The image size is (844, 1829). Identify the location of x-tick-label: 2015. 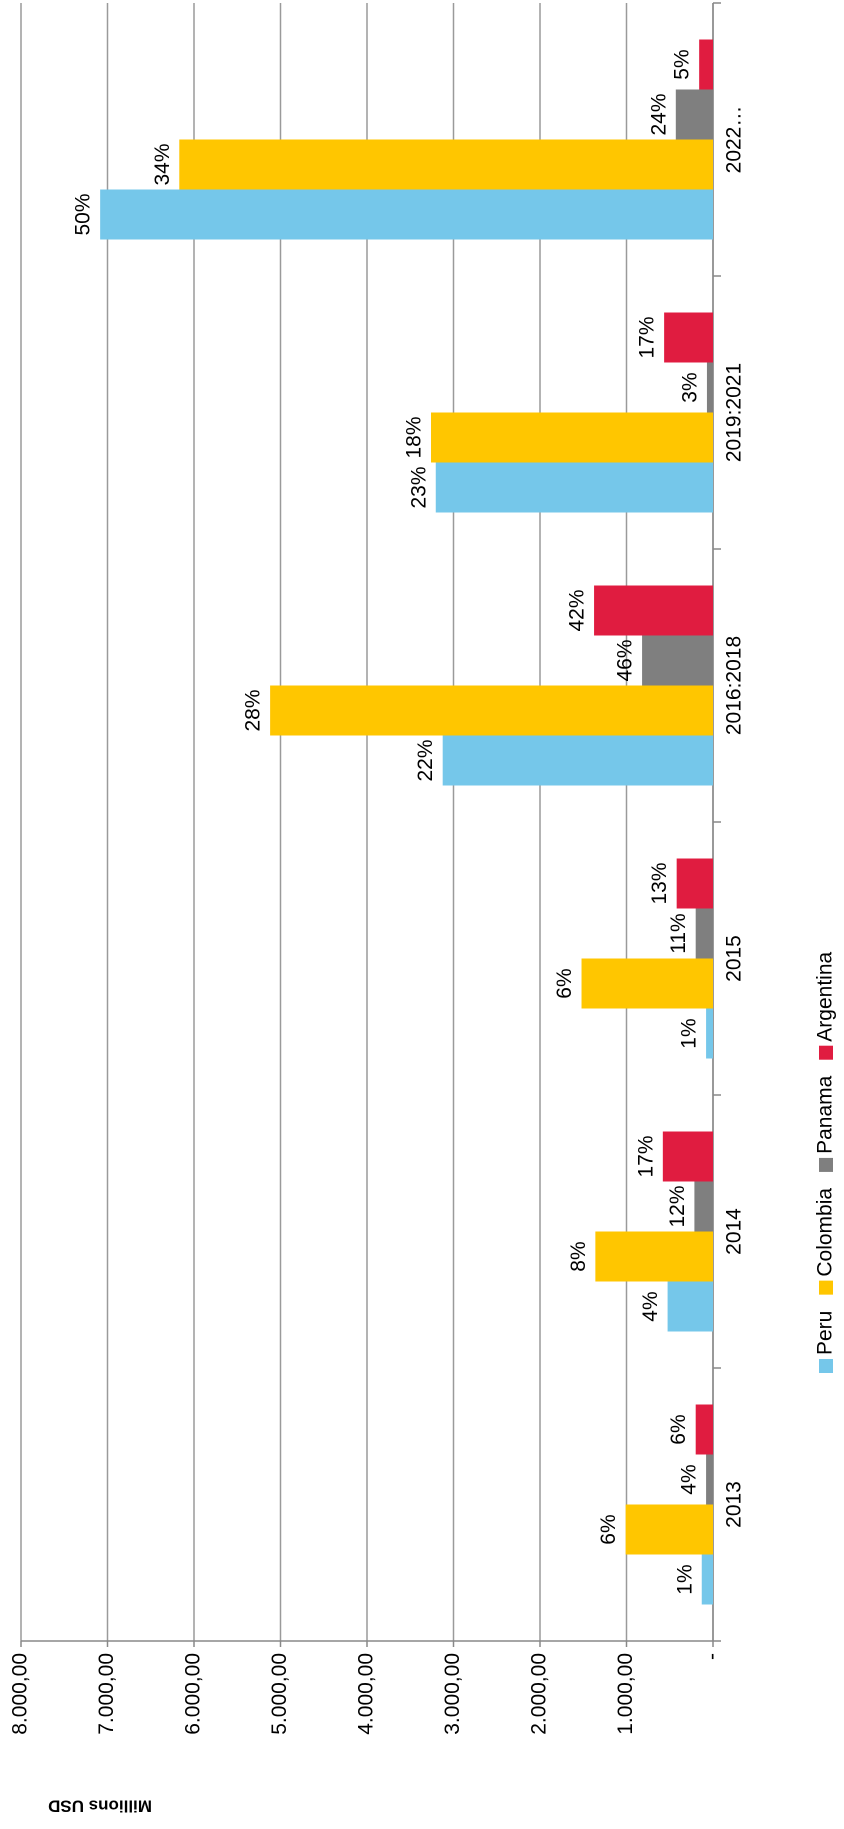
(734, 958).